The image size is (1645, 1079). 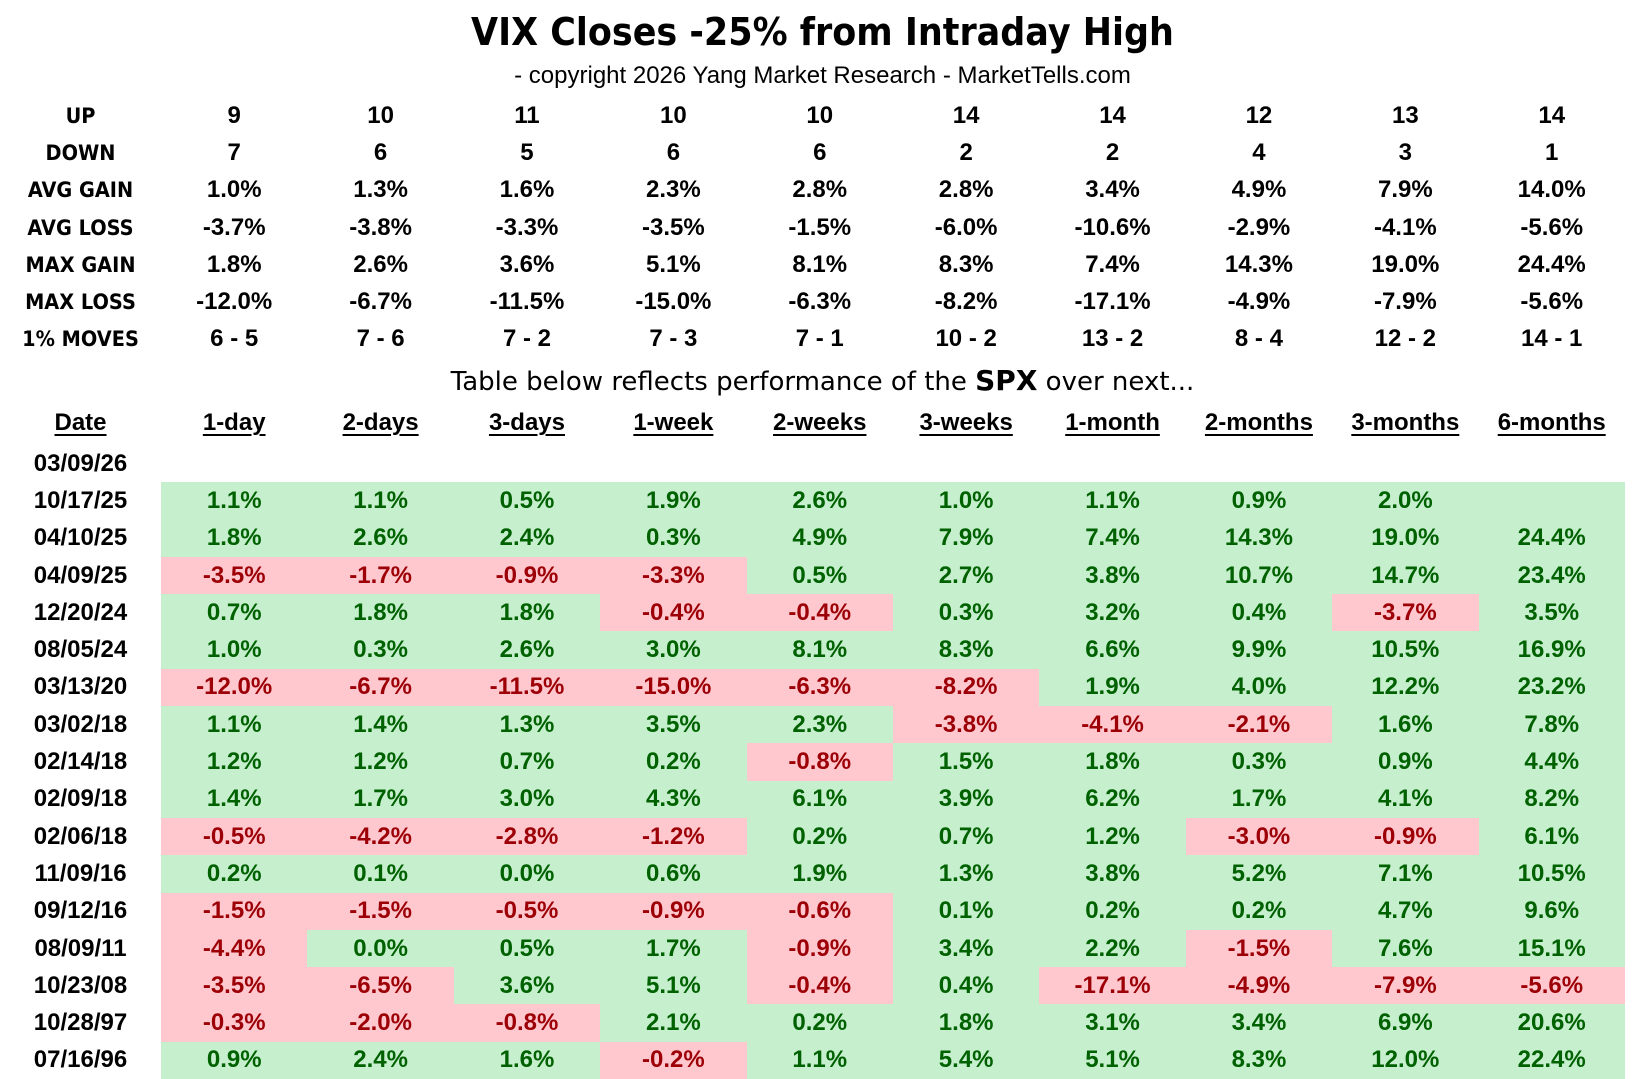 What do you see at coordinates (1112, 227) in the screenshot?
I see `stats-value: -10.6%` at bounding box center [1112, 227].